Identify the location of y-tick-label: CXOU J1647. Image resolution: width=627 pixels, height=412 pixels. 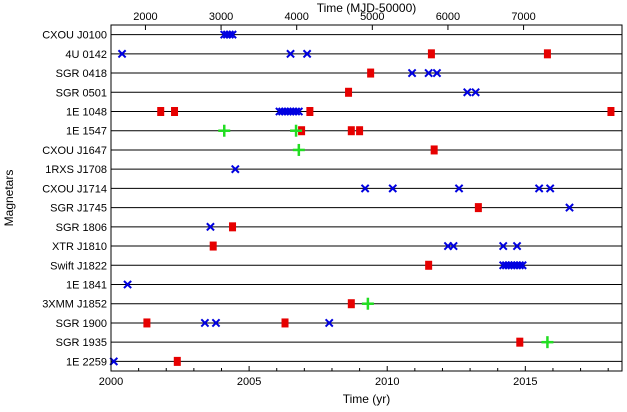
(74, 151).